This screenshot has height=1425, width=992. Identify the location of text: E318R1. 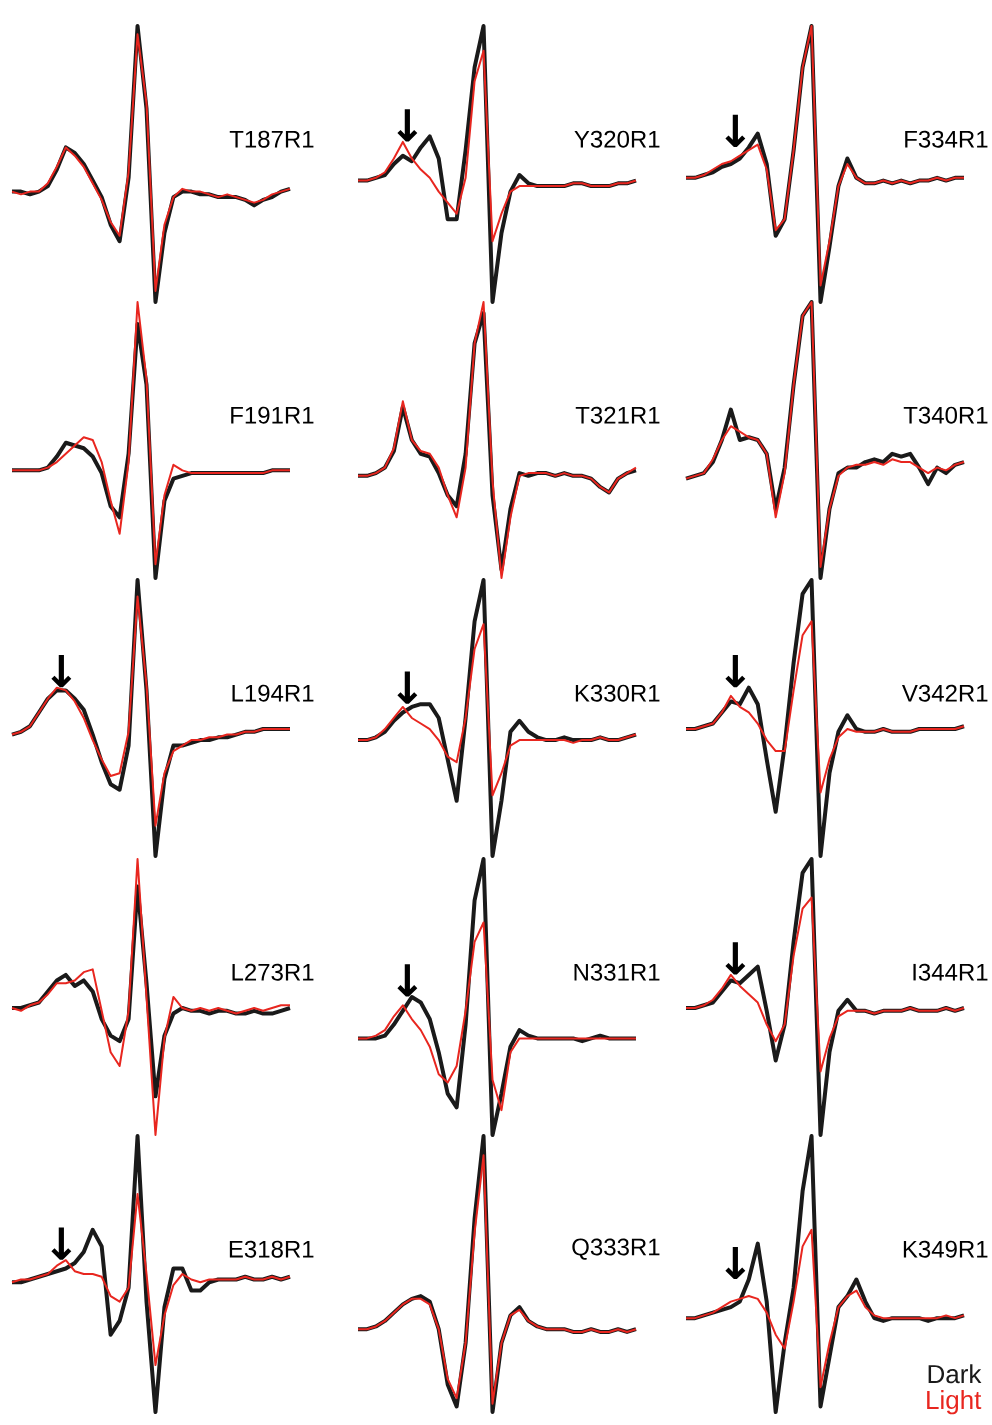
(271, 1249).